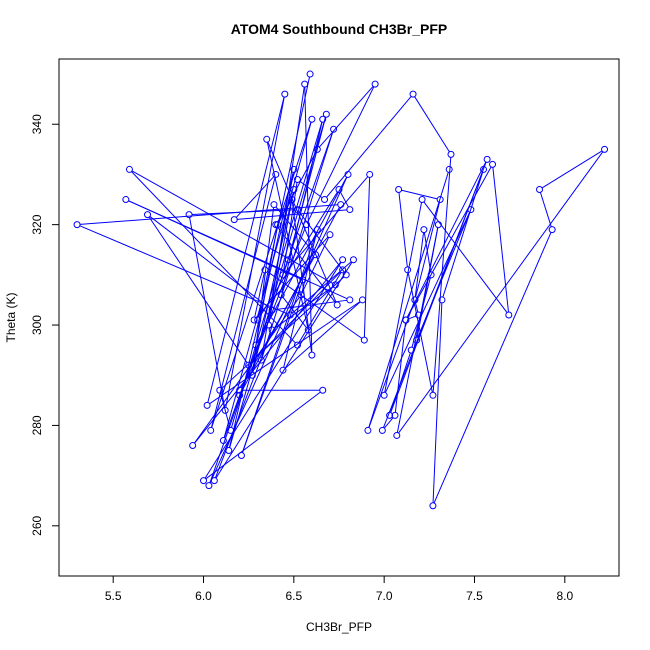 This screenshot has width=650, height=650. I want to click on x-tick-label: 7.0, so click(384, 596).